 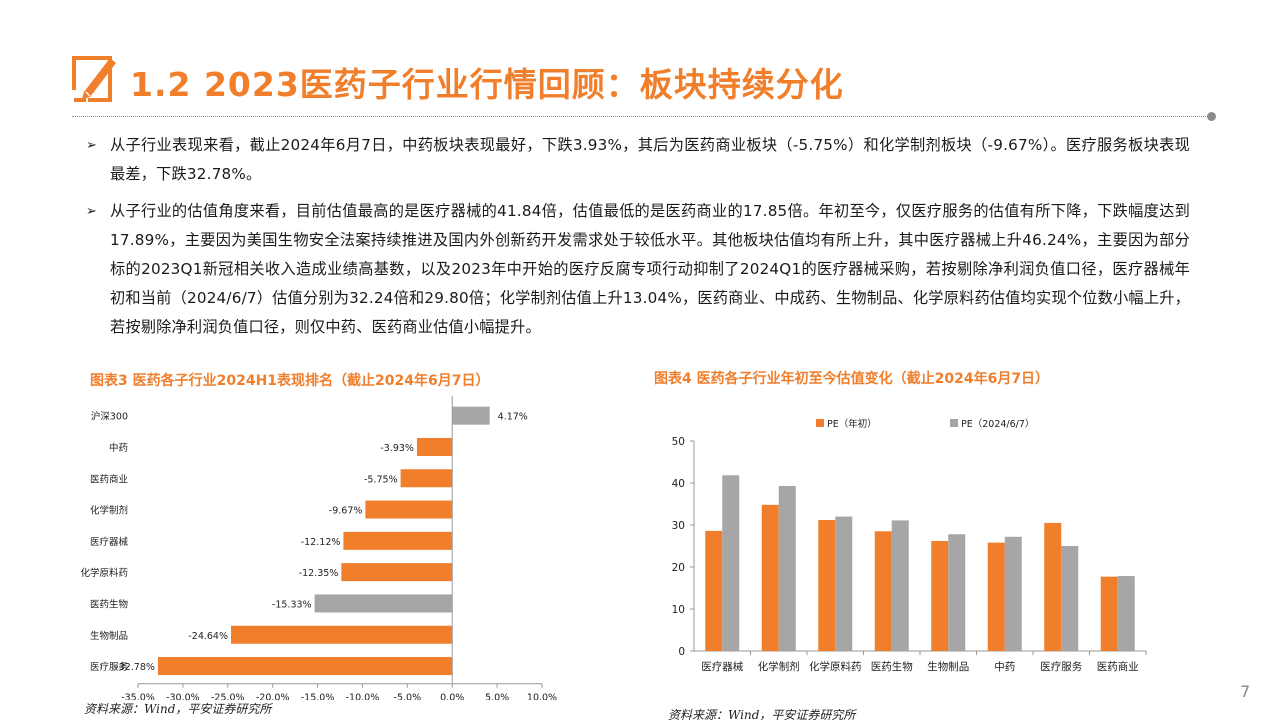 What do you see at coordinates (513, 417) in the screenshot?
I see `value-label: 4.17%` at bounding box center [513, 417].